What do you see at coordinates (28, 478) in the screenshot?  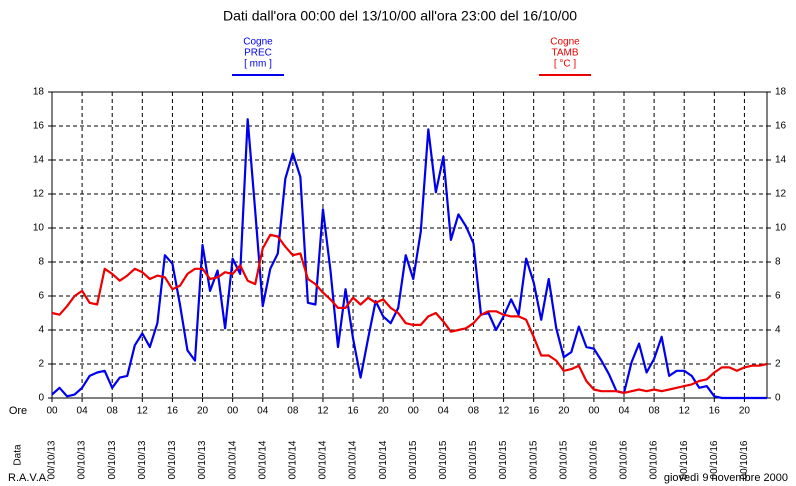 I see `footer-left: R.A.V.A.` at bounding box center [28, 478].